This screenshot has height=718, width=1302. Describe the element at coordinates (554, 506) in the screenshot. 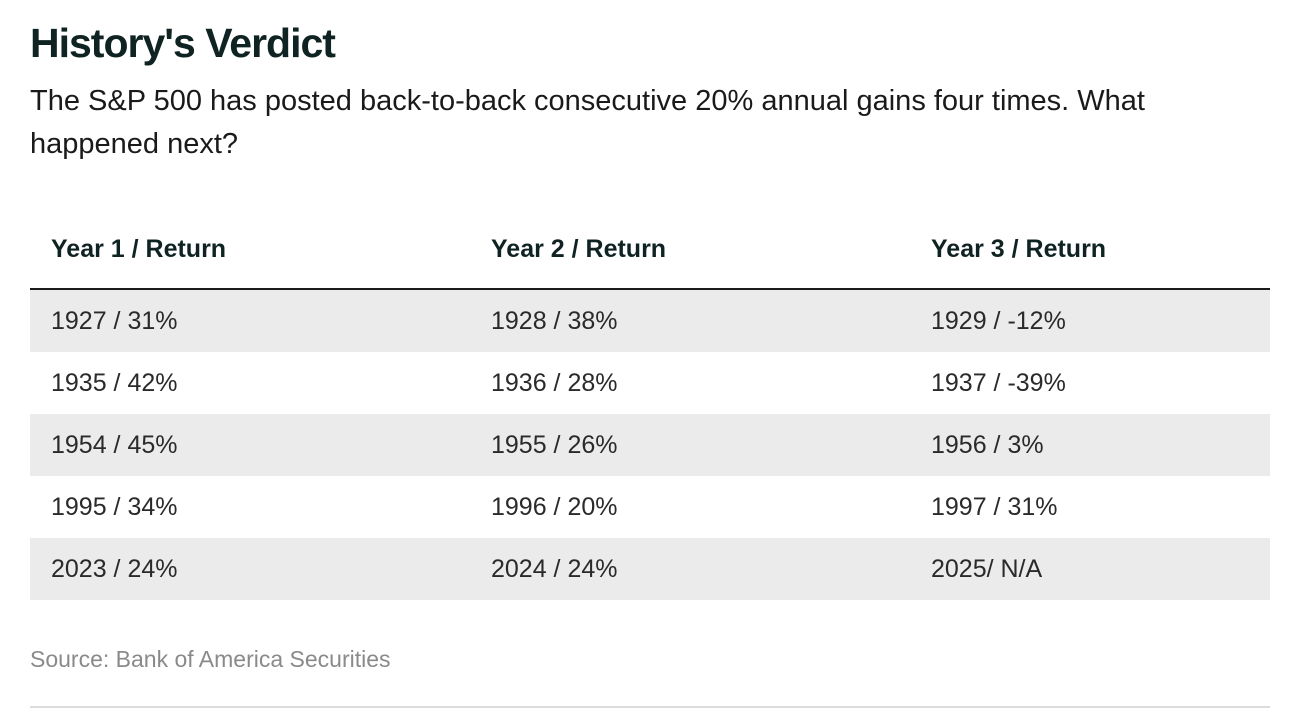

I see `table-cell: 1996 / 20%` at that location.